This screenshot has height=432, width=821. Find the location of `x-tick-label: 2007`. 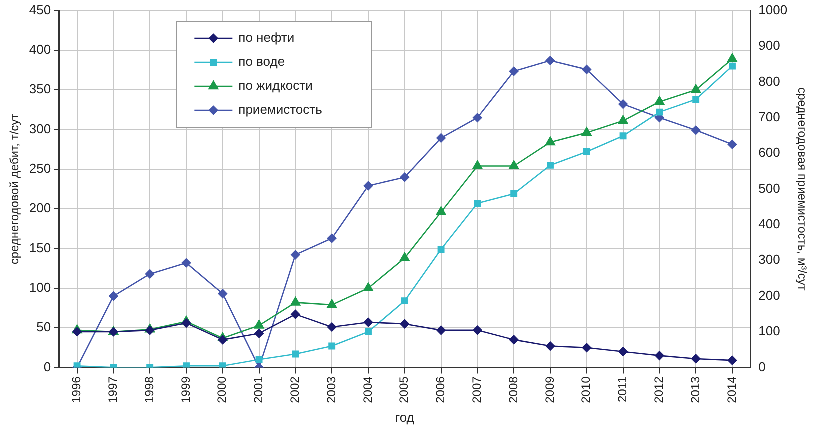

x-tick-label: 2007 is located at coordinates (477, 390).